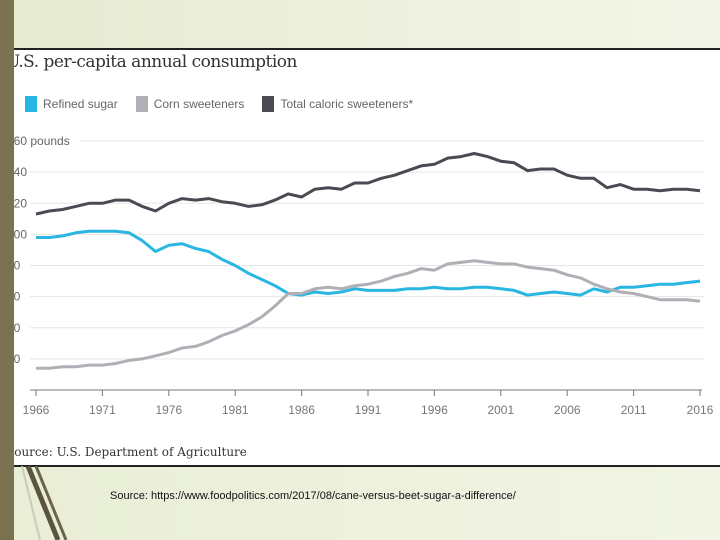  Describe the element at coordinates (168, 410) in the screenshot. I see `x-tick-label: 1976` at that location.